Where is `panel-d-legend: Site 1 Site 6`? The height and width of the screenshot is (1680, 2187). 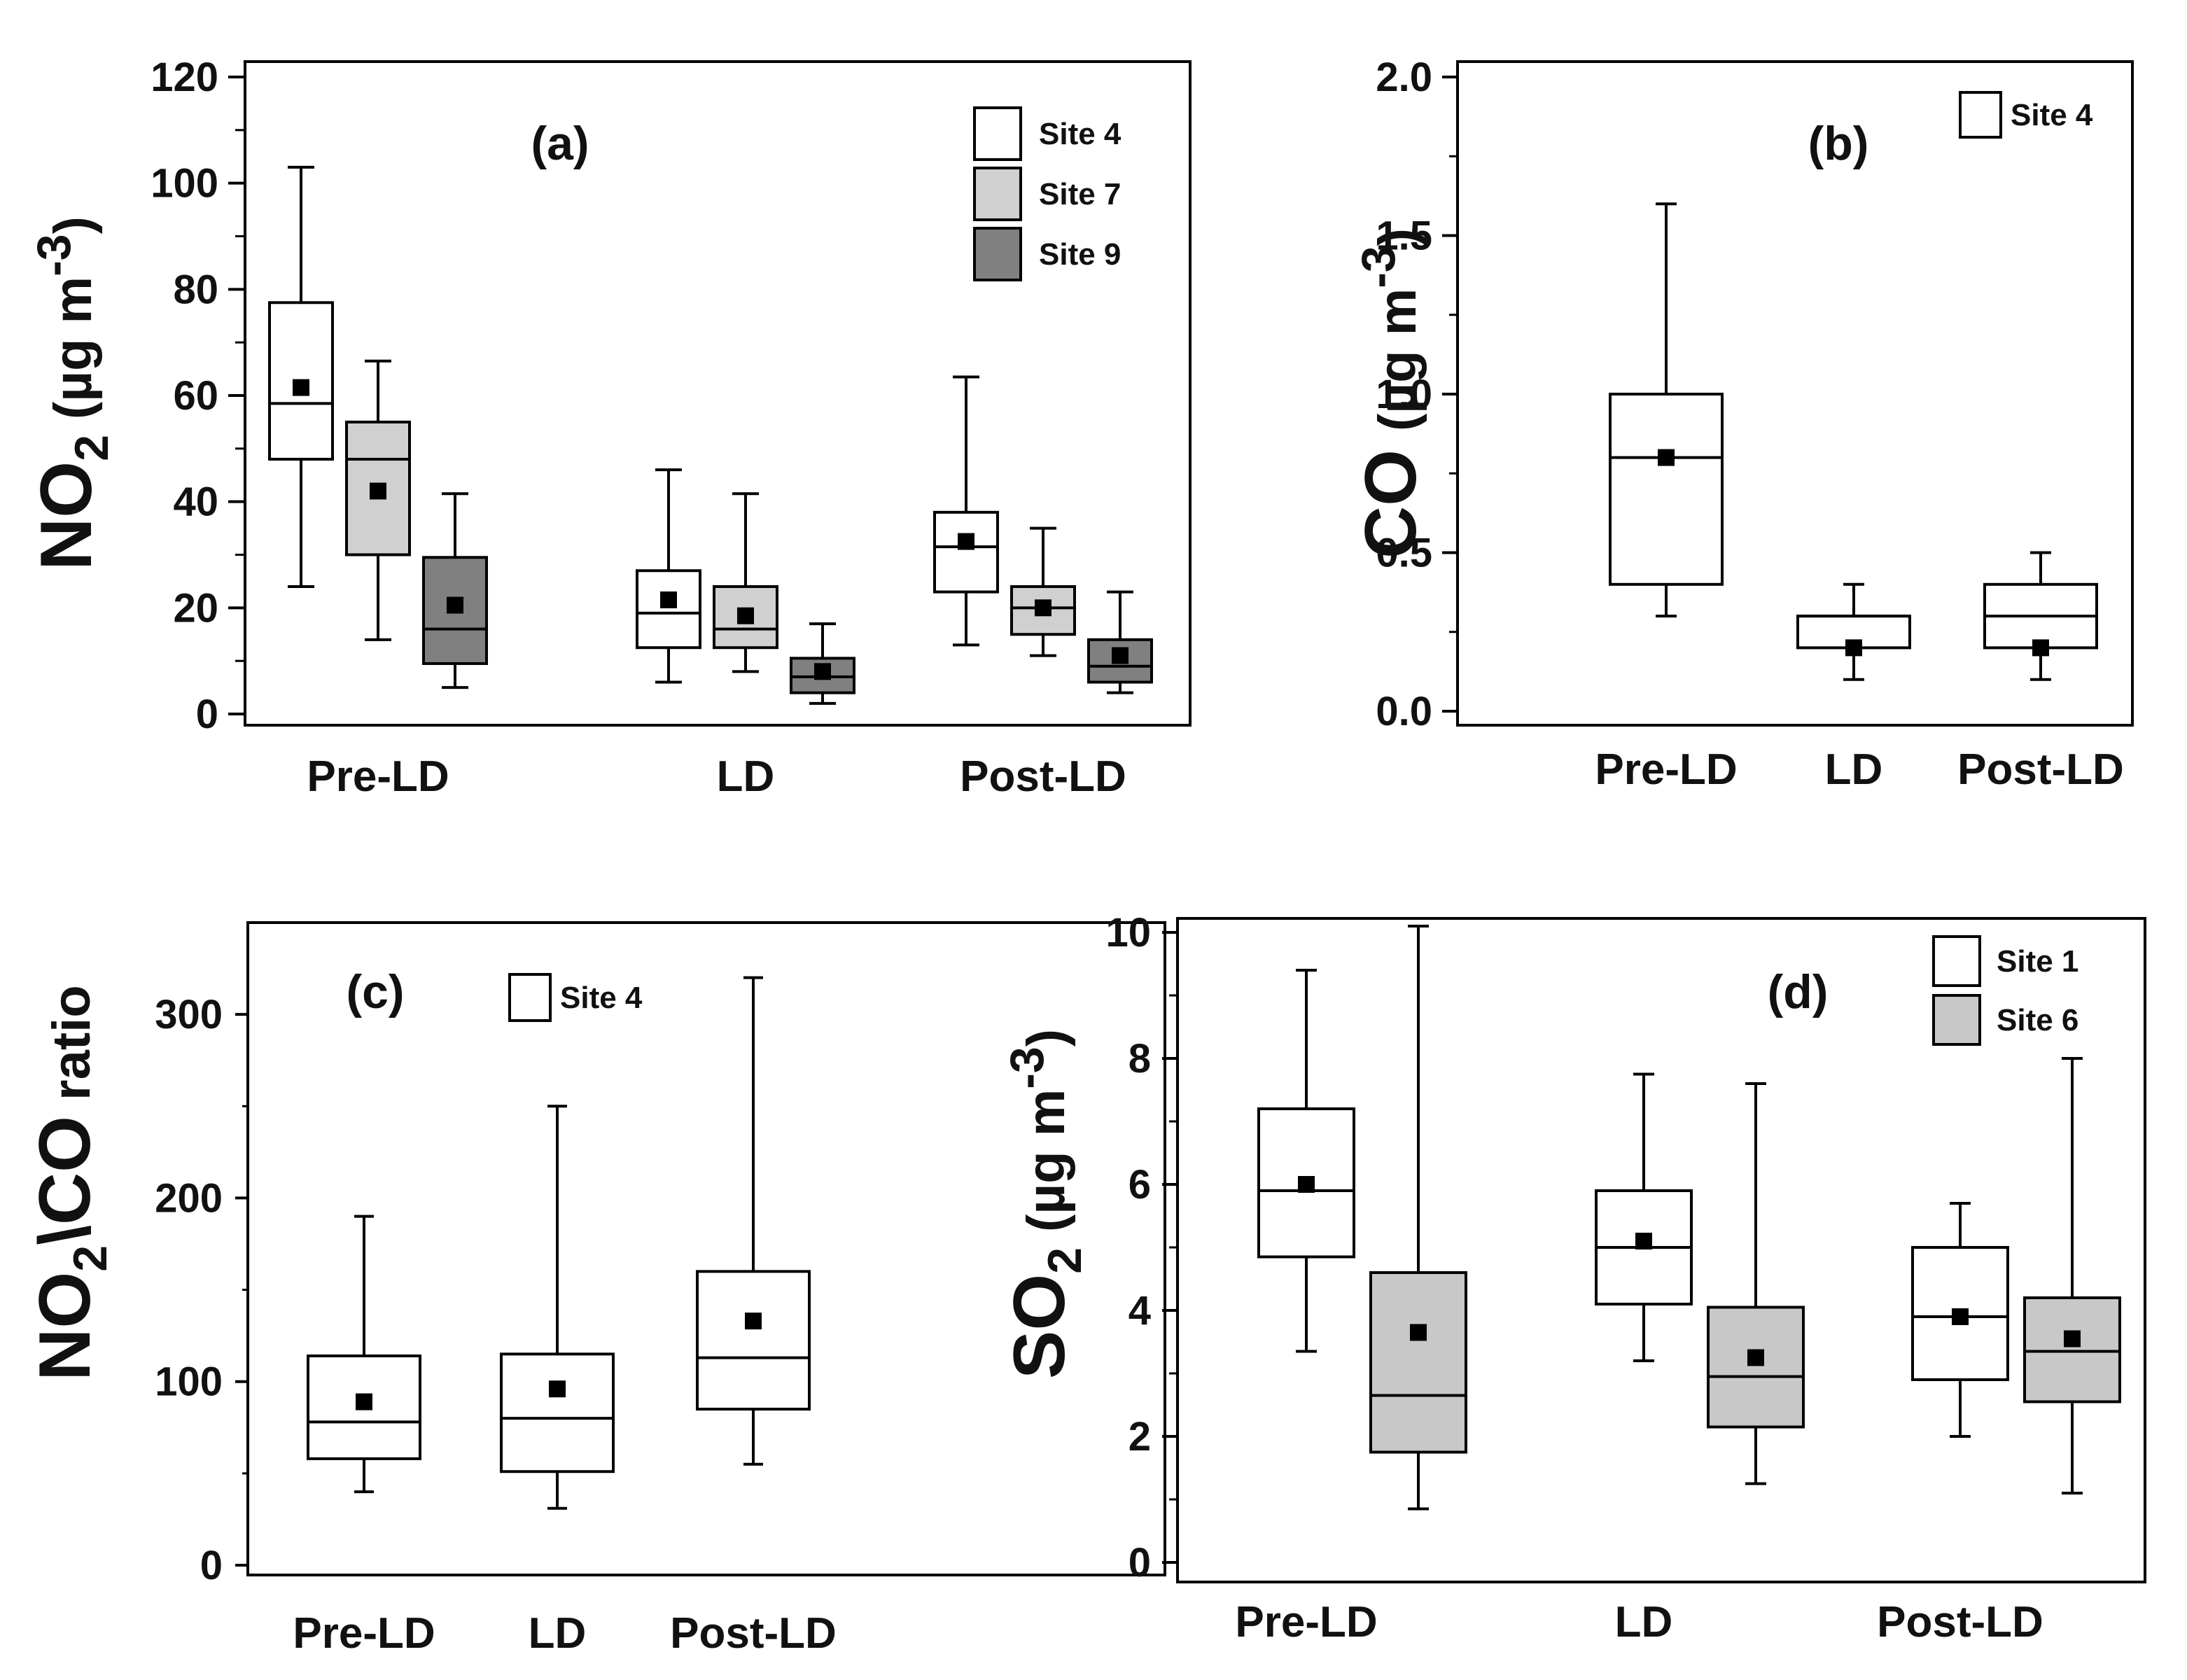
panel-d-legend: Site 1 Site 6 is located at coordinates (2005, 990).